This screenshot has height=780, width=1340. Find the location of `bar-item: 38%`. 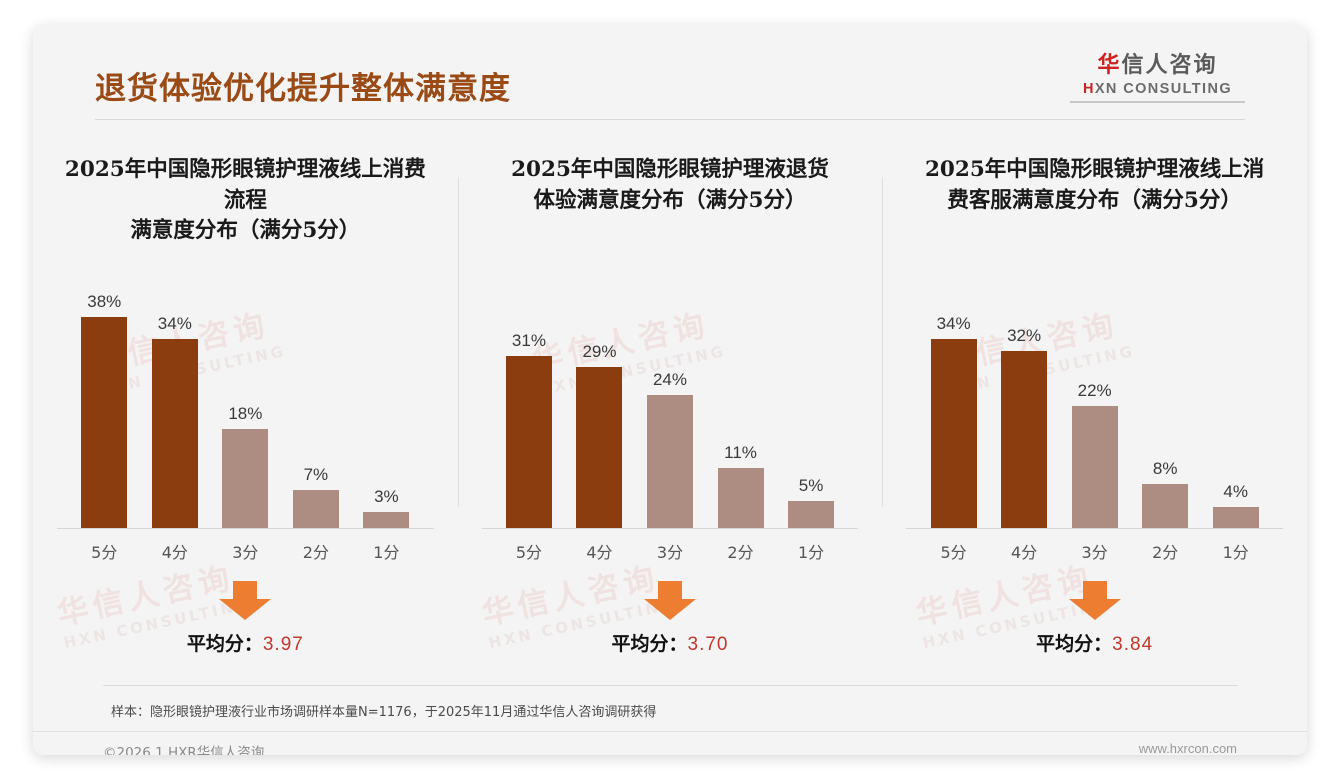

bar-item: 38% is located at coordinates (104, 401).